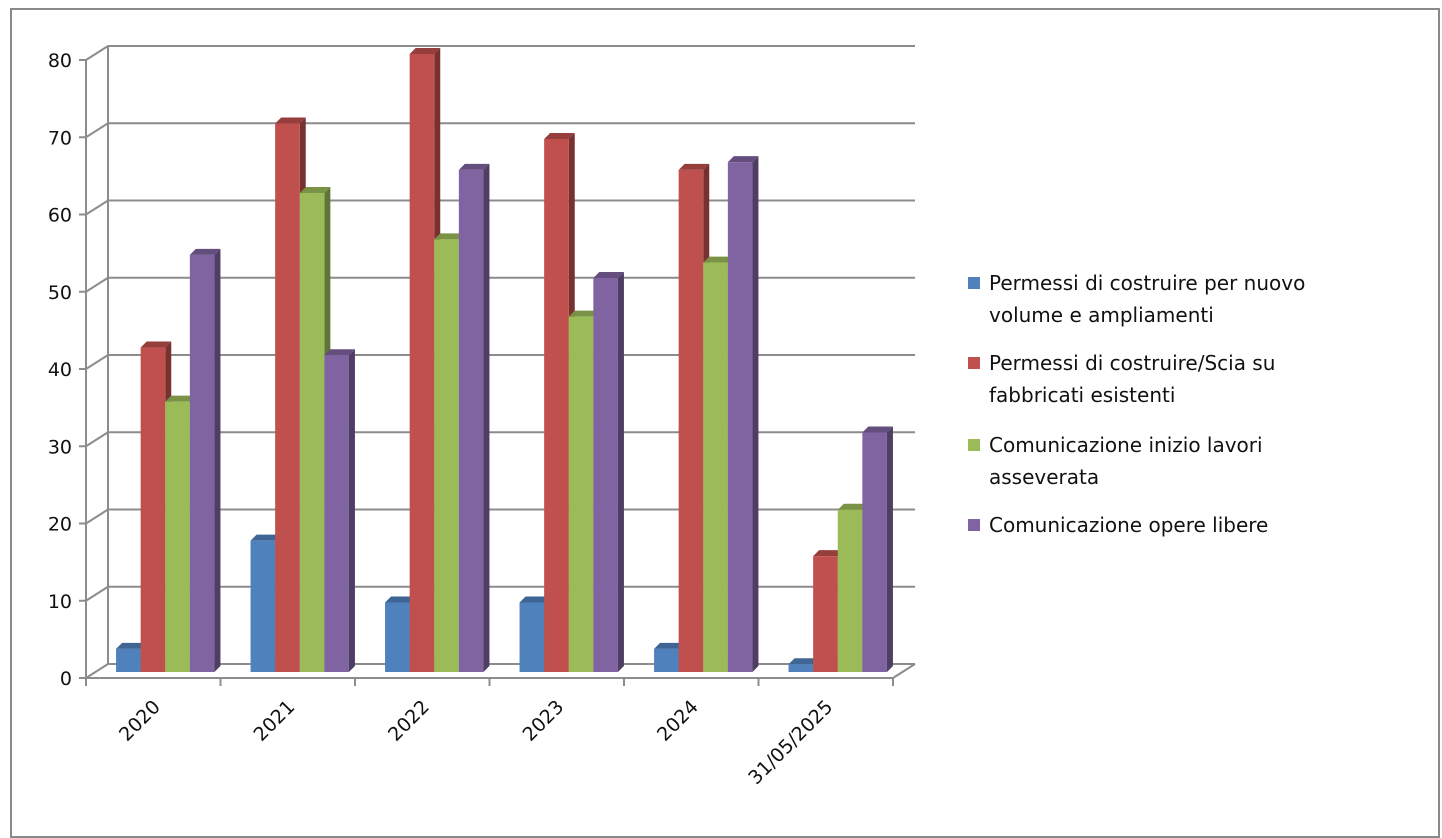  I want to click on legend-item: Comunicazione inizio lavori asseverata, so click(1115, 461).